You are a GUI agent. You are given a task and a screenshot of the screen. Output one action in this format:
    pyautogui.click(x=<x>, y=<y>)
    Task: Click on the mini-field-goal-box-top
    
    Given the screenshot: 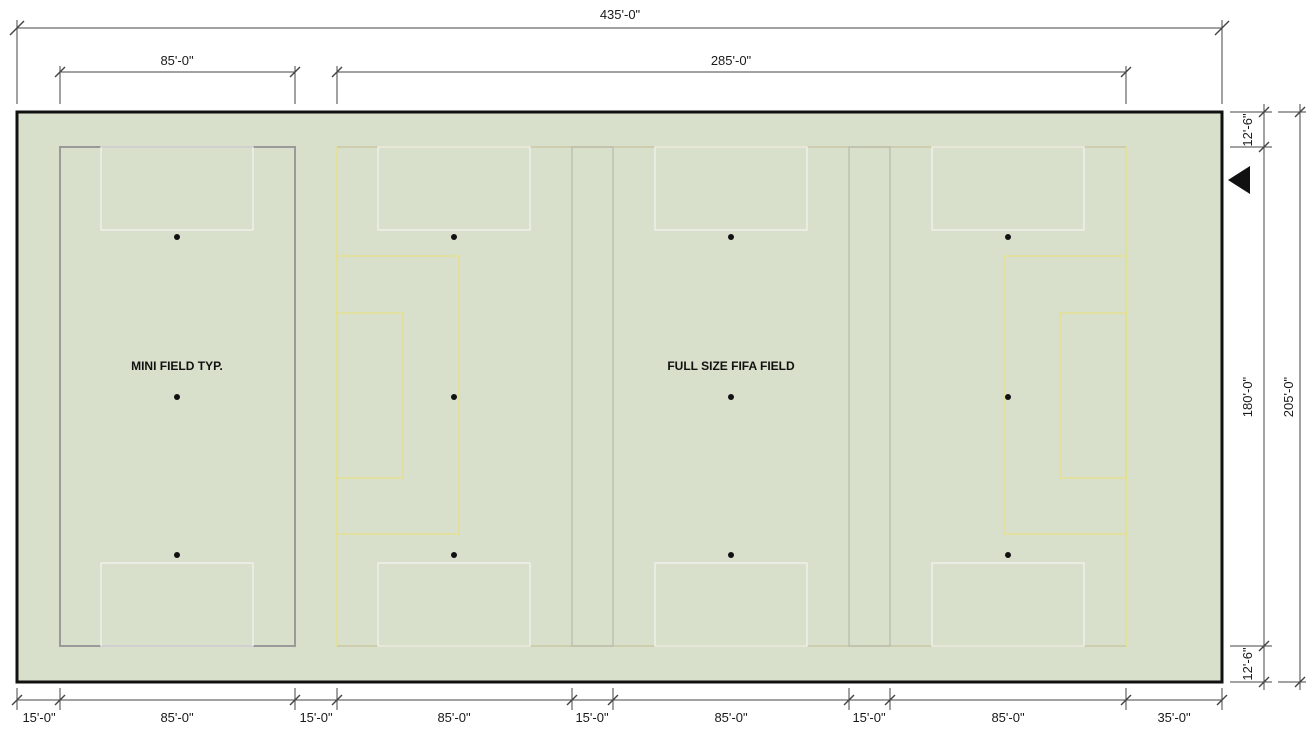 What is the action you would take?
    pyautogui.click(x=177, y=188)
    